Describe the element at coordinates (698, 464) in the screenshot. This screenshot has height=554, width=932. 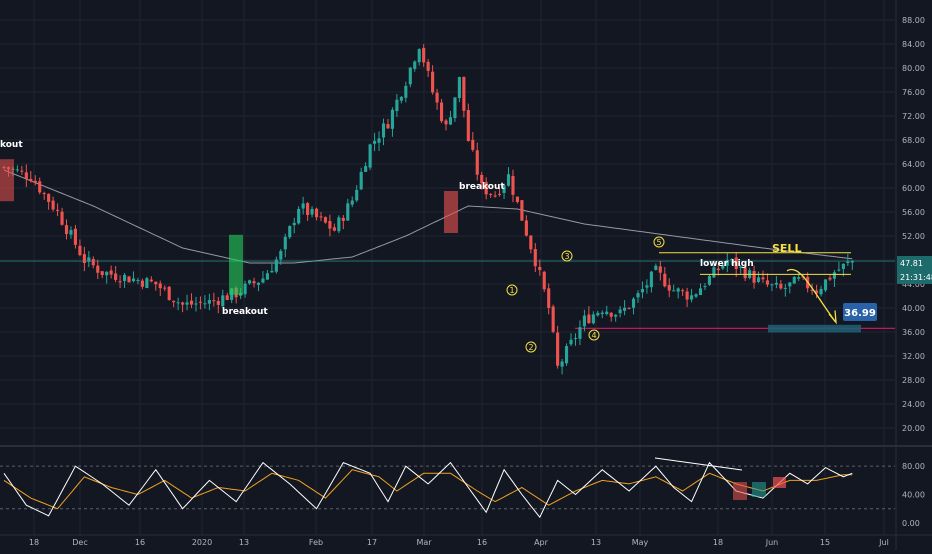
I see `osc-divergence-line` at that location.